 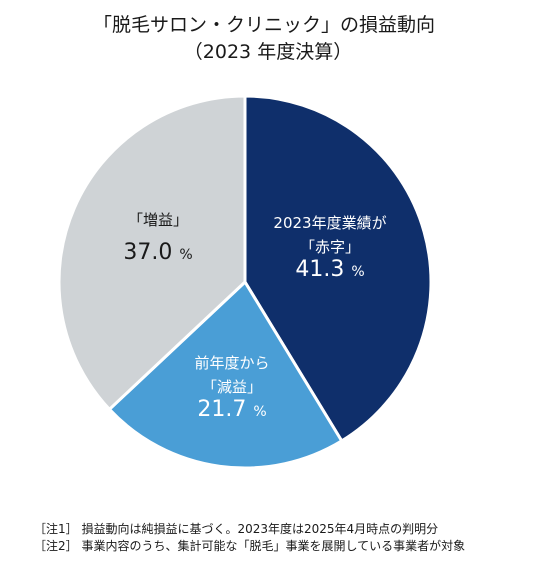 I want to click on slice-value-3: 37.0 %, so click(x=157, y=252).